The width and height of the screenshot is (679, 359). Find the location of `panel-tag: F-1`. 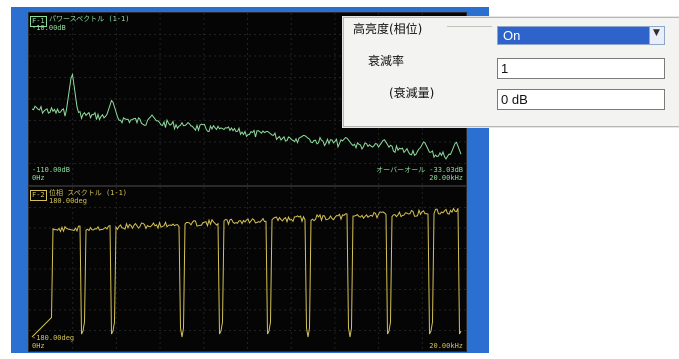

panel-tag: F-1 is located at coordinates (38, 21).